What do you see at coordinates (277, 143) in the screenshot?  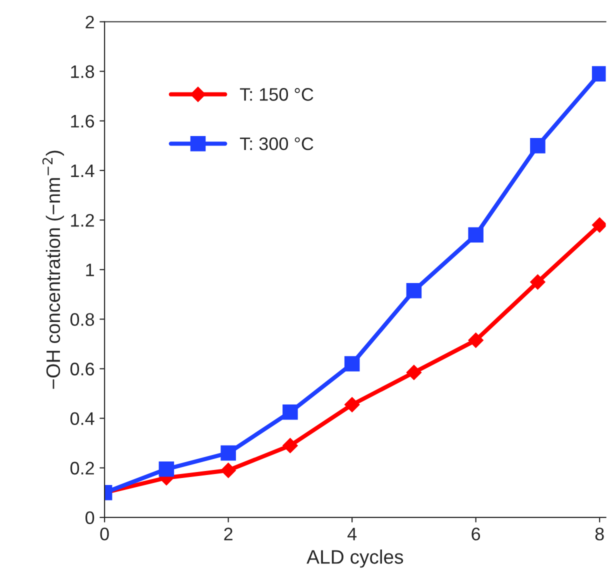 I see `legend-label: T: 300 °C` at bounding box center [277, 143].